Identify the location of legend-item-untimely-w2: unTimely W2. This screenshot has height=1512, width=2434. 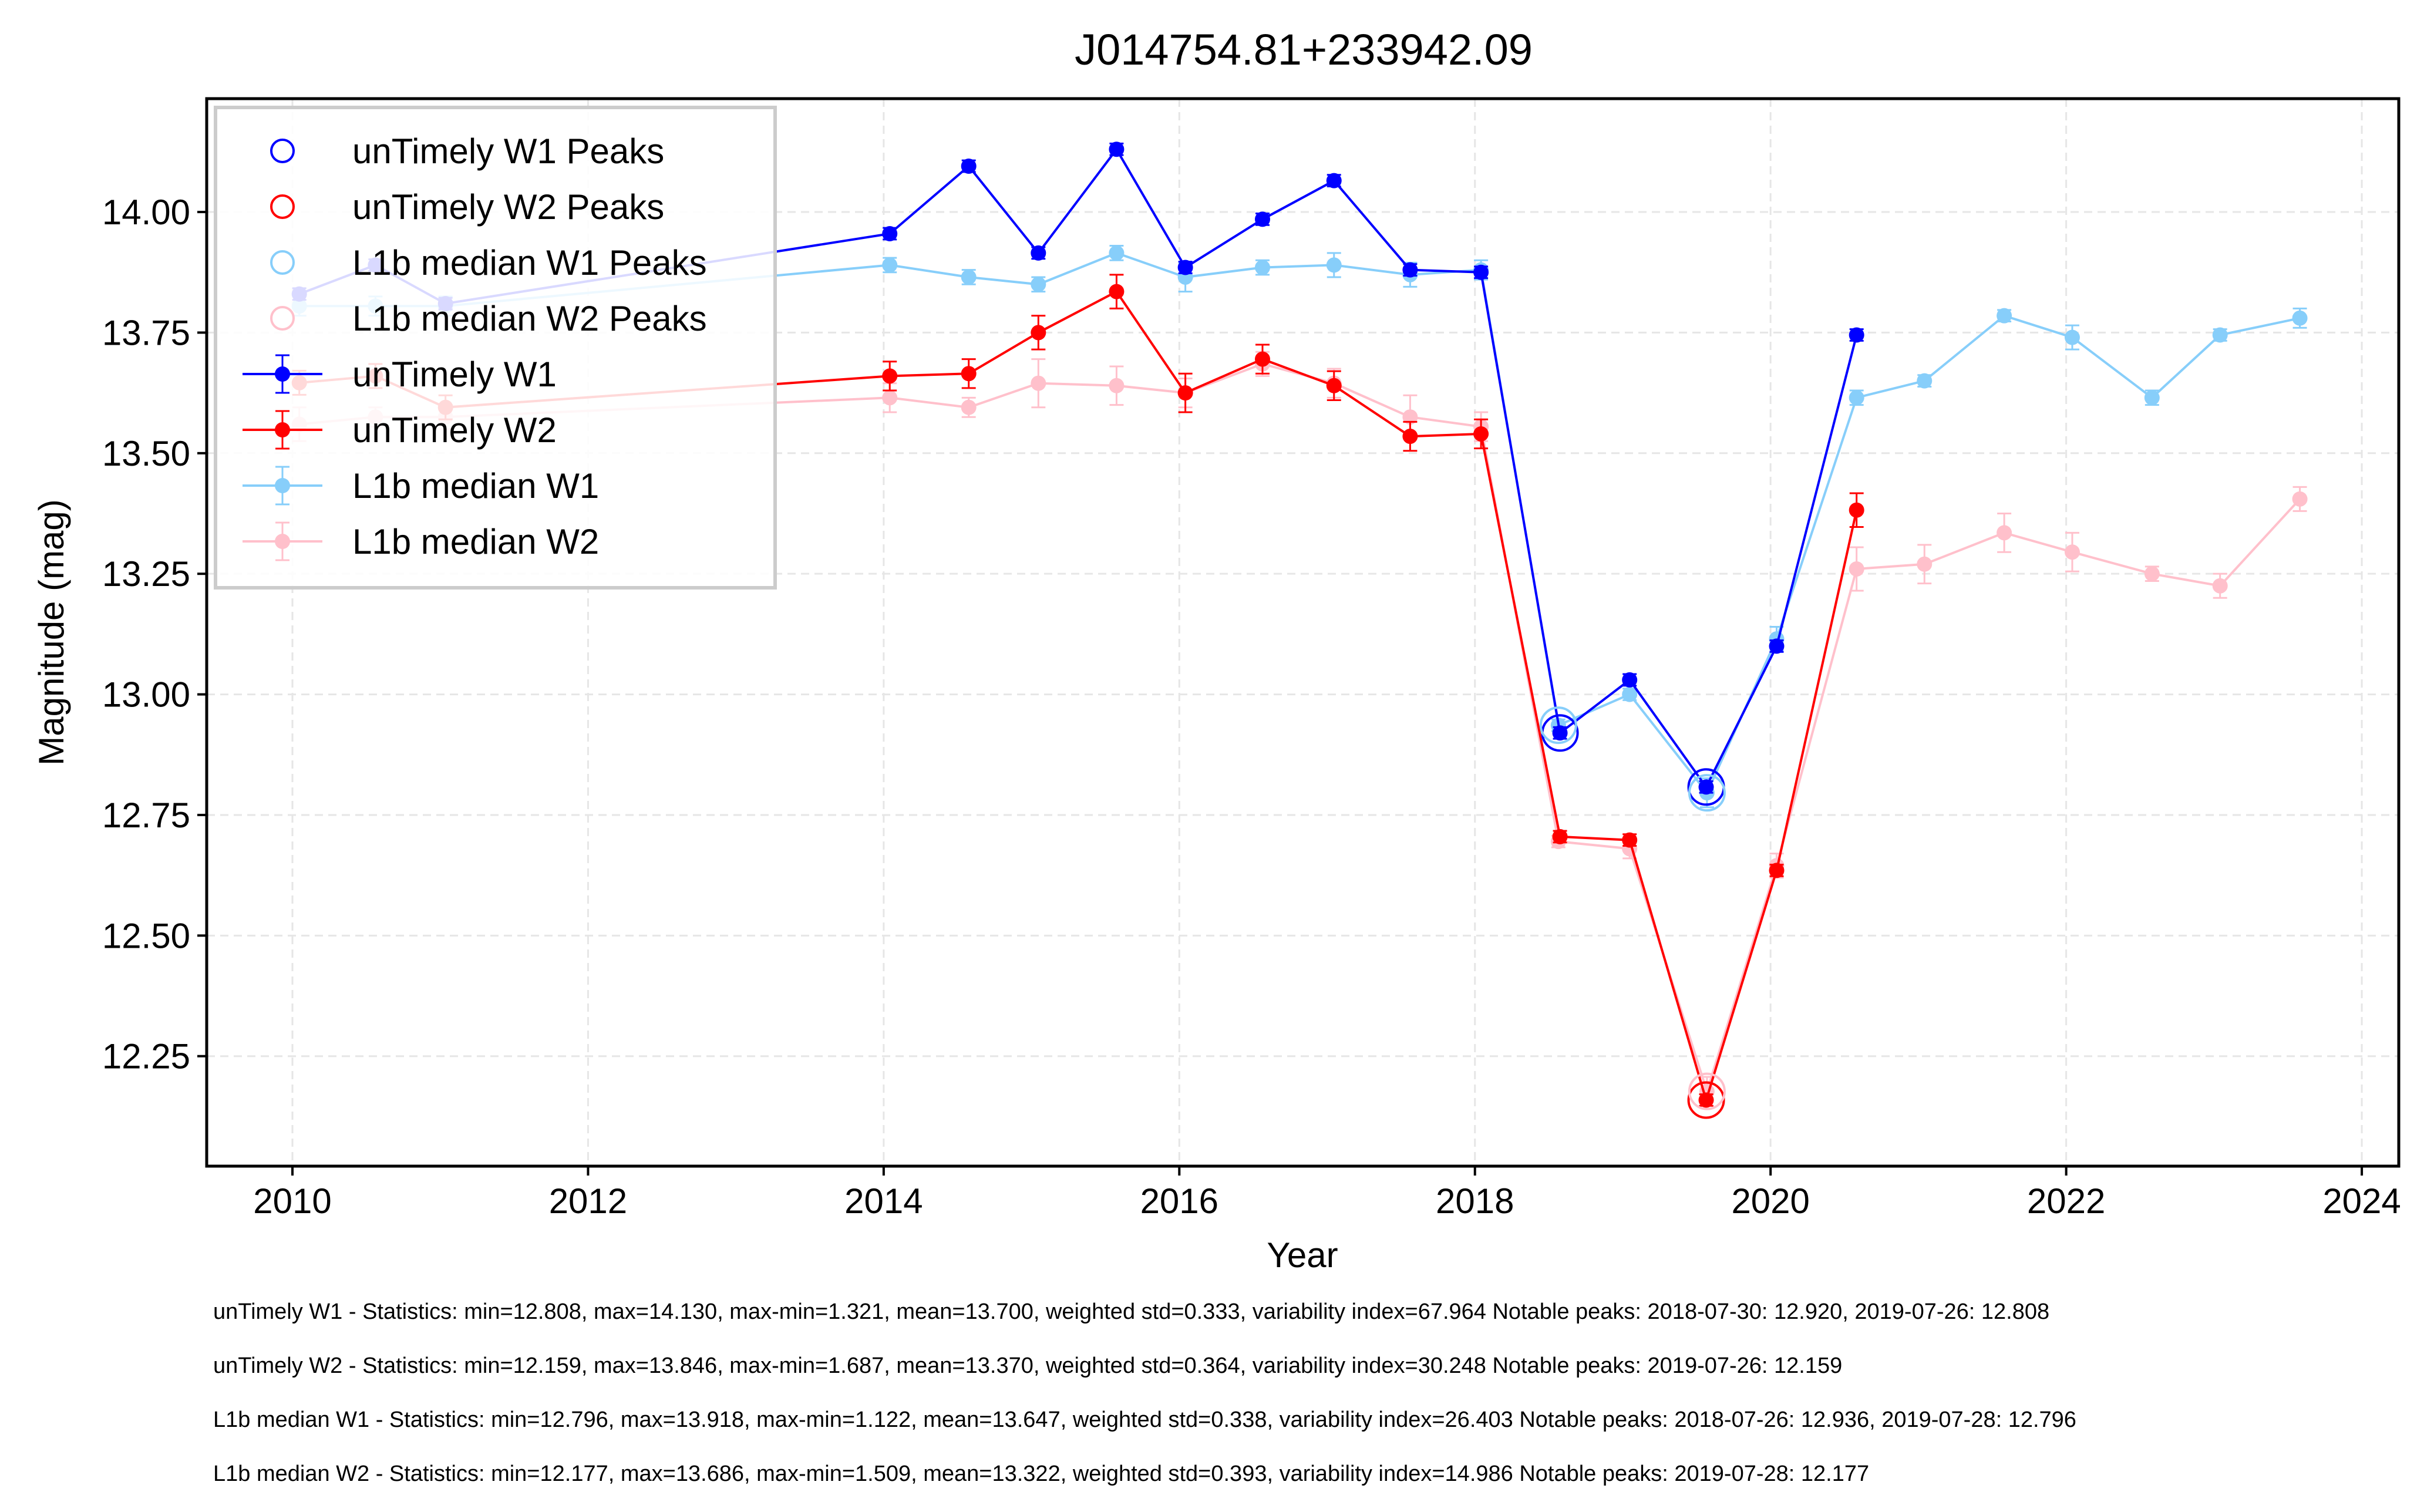
(400, 430).